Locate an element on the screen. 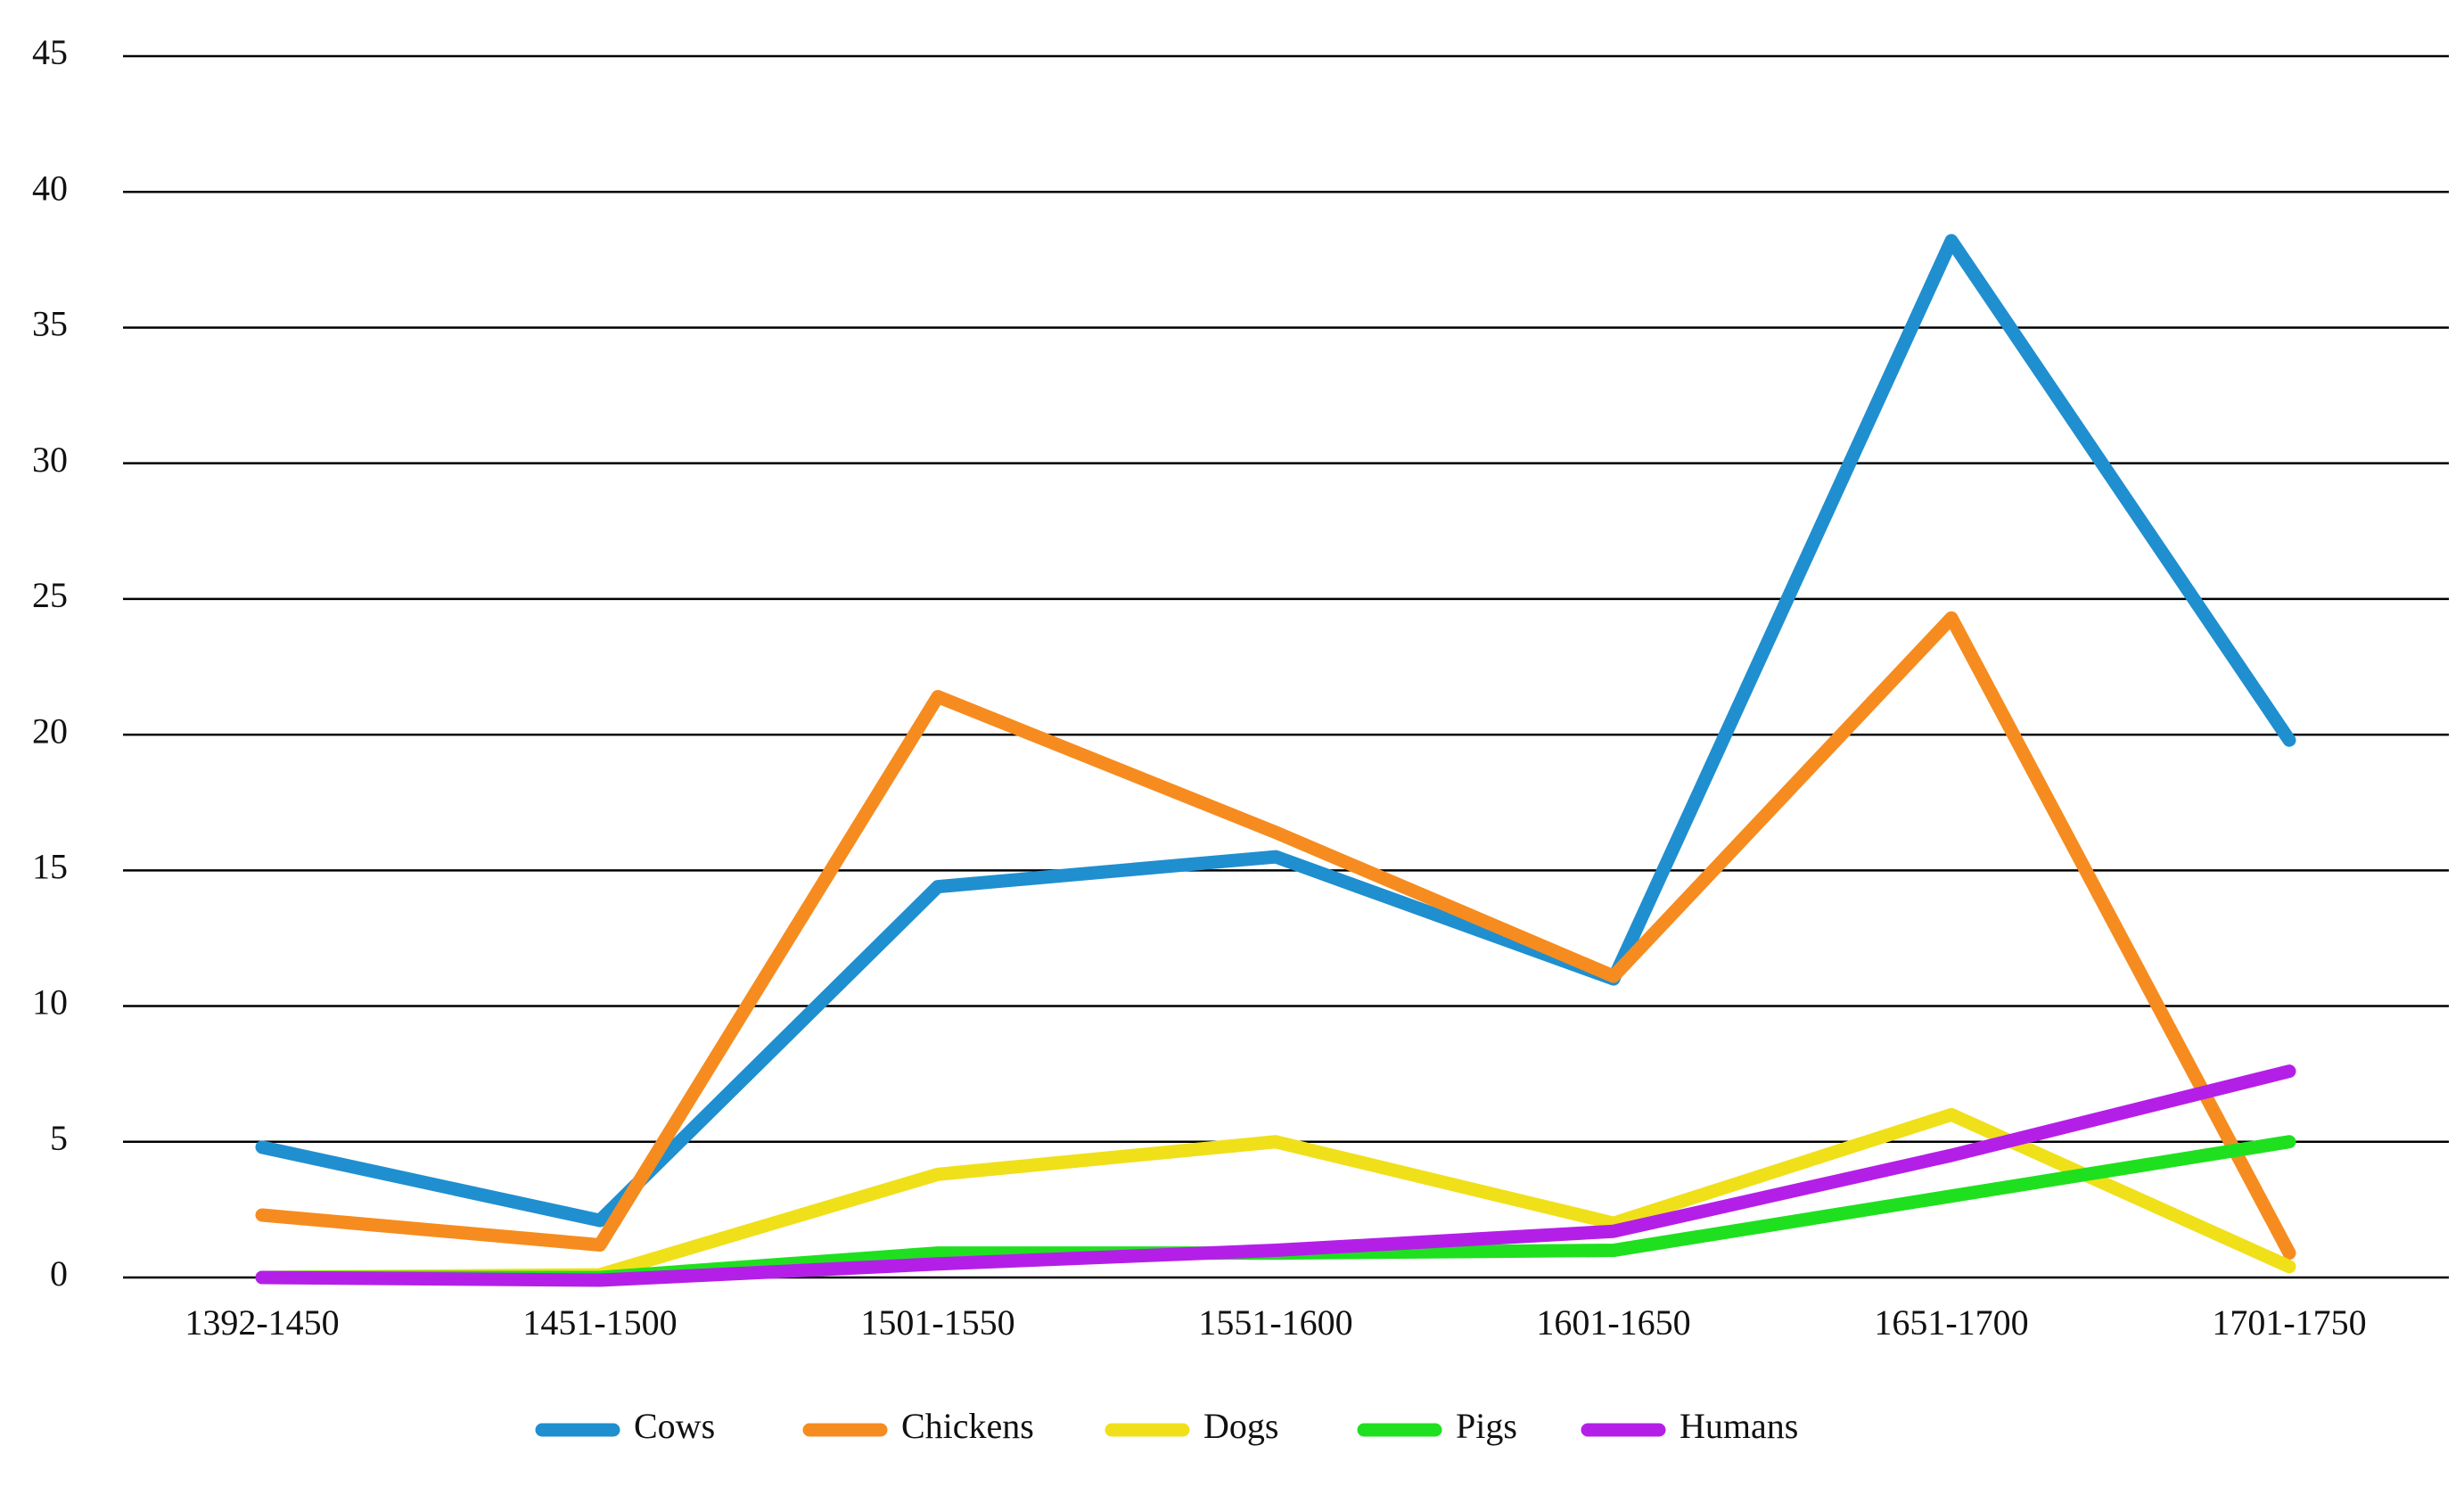 Image resolution: width=2464 pixels, height=1495 pixels. x-tick-label: 1701-1750 is located at coordinates (2289, 1322).